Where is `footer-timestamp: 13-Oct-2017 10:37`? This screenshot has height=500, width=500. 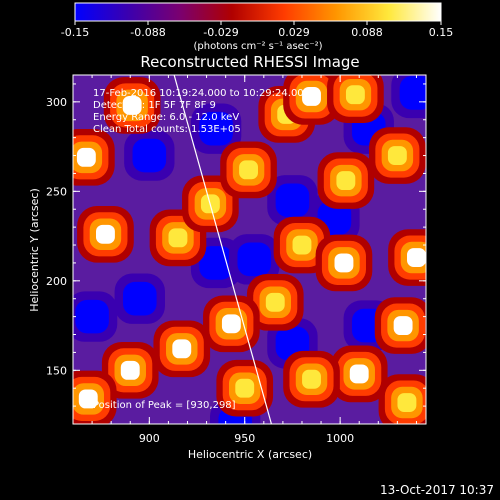
footer-timestamp: 13-Oct-2017 10:37 is located at coordinates (437, 490).